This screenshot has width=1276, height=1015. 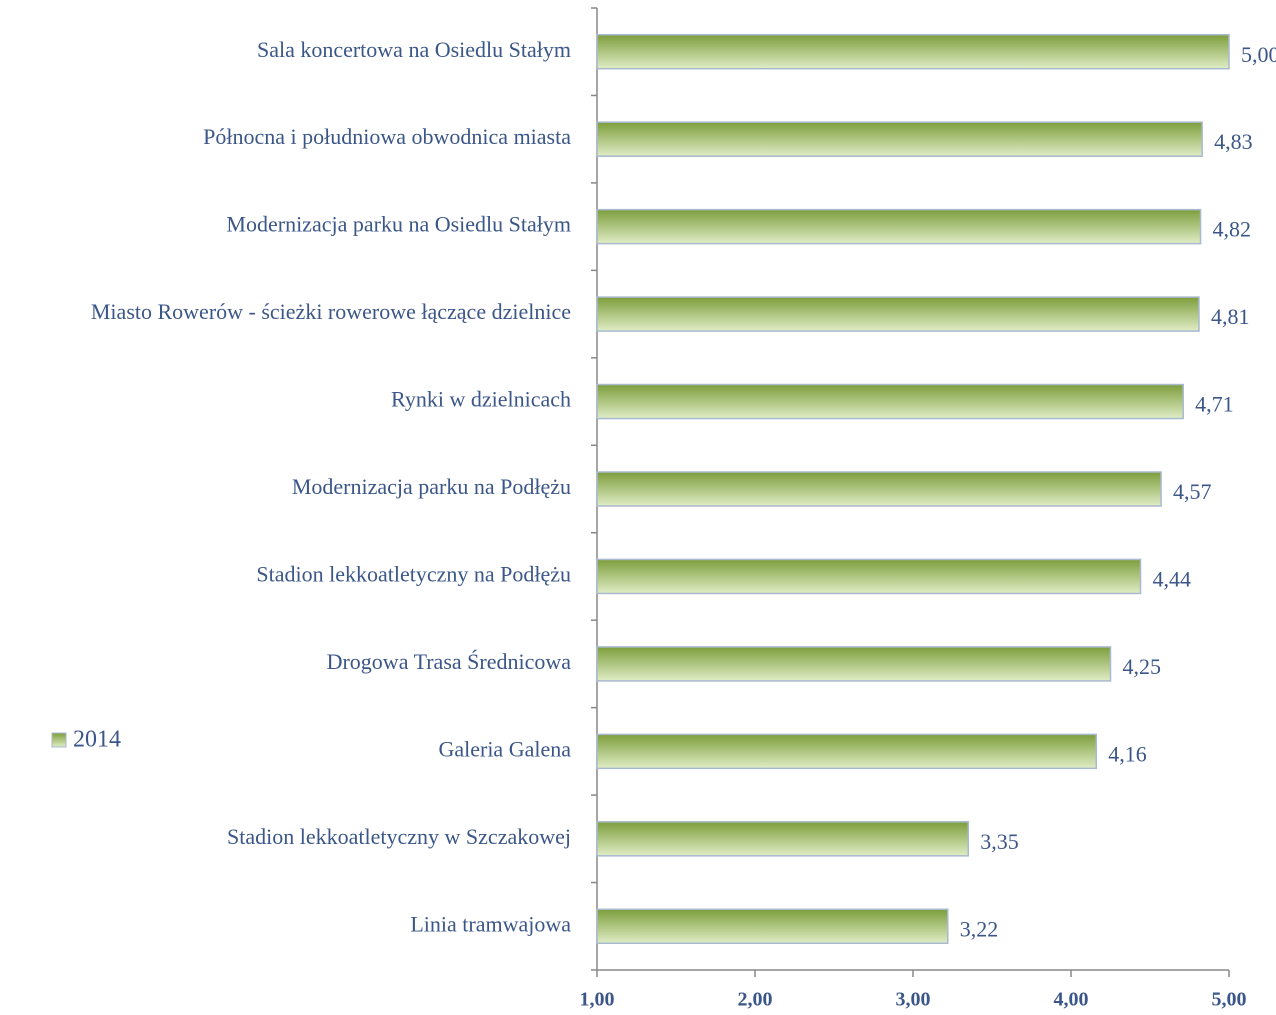 What do you see at coordinates (97, 740) in the screenshot?
I see `legend-label: 2014` at bounding box center [97, 740].